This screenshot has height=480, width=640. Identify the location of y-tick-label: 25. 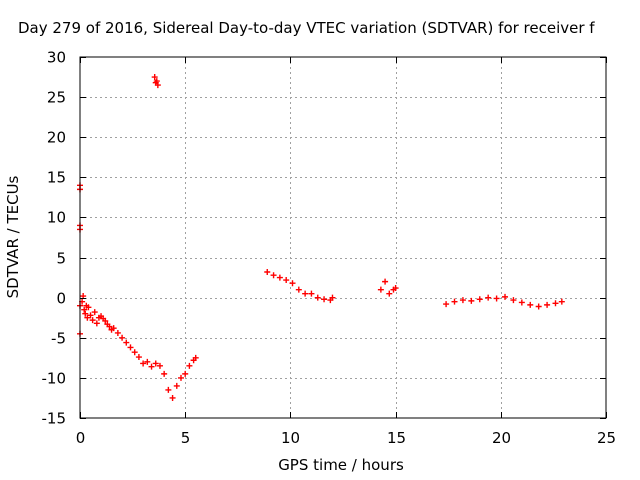
(56, 98).